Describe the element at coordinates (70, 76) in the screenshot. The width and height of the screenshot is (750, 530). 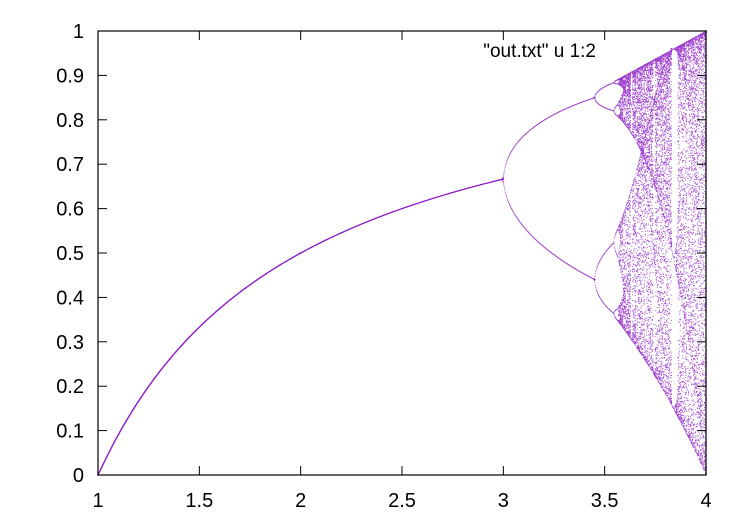
I see `y-tick-label: 0.9` at that location.